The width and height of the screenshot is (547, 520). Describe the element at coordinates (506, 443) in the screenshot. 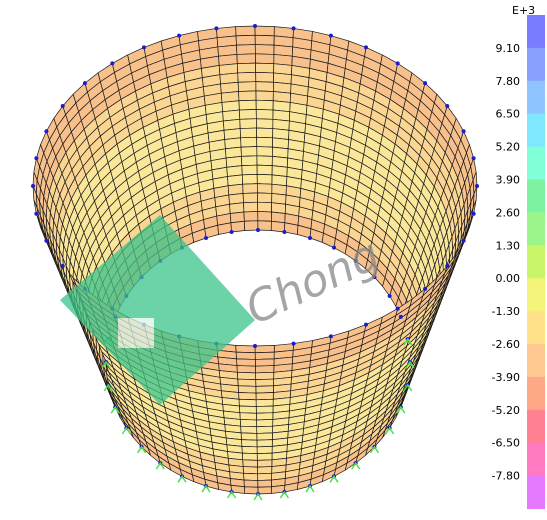

I see `legend-label: -6.50` at that location.